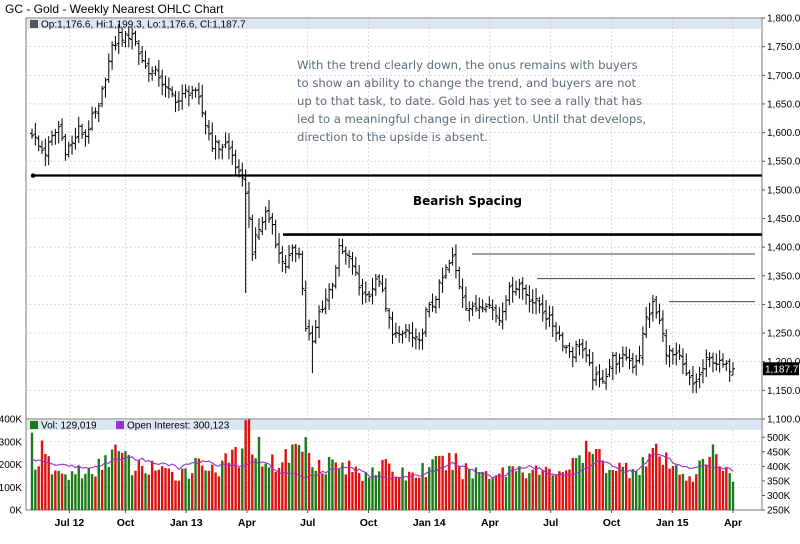 This screenshot has width=800, height=544. I want to click on price-tick-label: 1,600.0, so click(783, 133).